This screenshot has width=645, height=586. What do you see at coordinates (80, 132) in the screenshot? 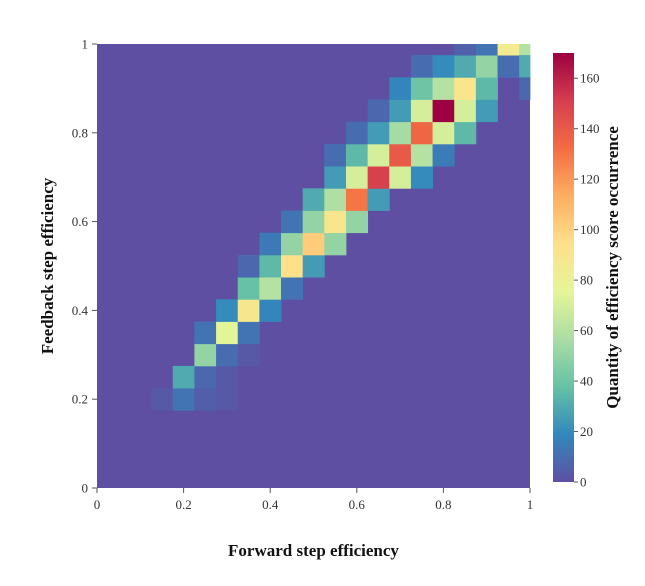
I see `y-tick-label: 0.8` at bounding box center [80, 132].